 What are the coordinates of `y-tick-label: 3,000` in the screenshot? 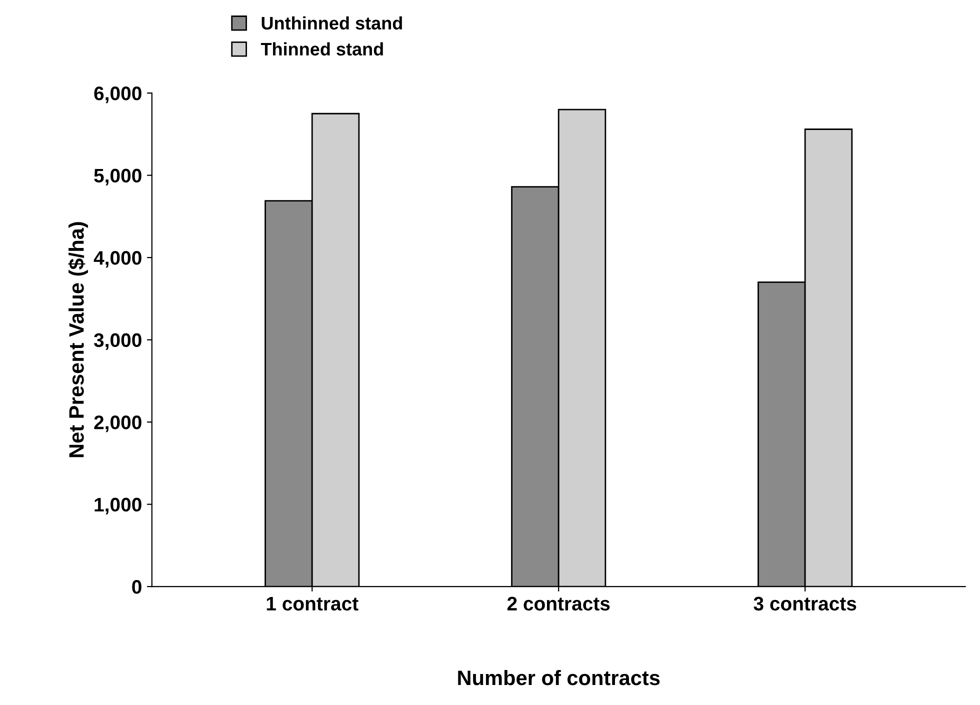 It's located at (118, 341).